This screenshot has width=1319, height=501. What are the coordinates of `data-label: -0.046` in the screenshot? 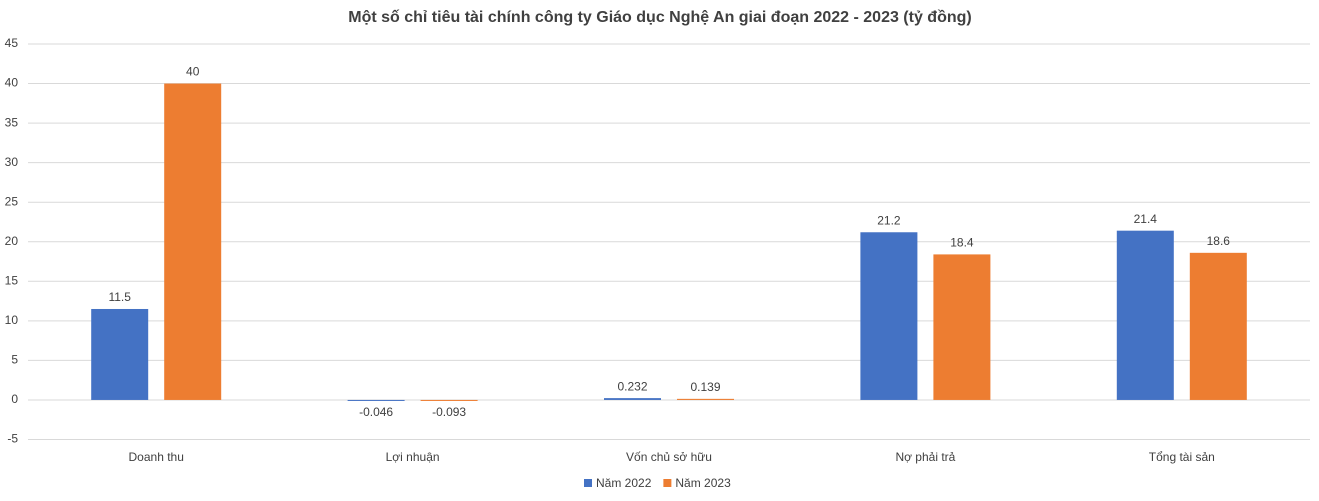 It's located at (376, 412).